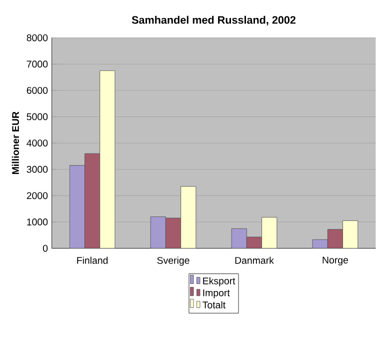  I want to click on y-tick-label: 2000, so click(37, 195).